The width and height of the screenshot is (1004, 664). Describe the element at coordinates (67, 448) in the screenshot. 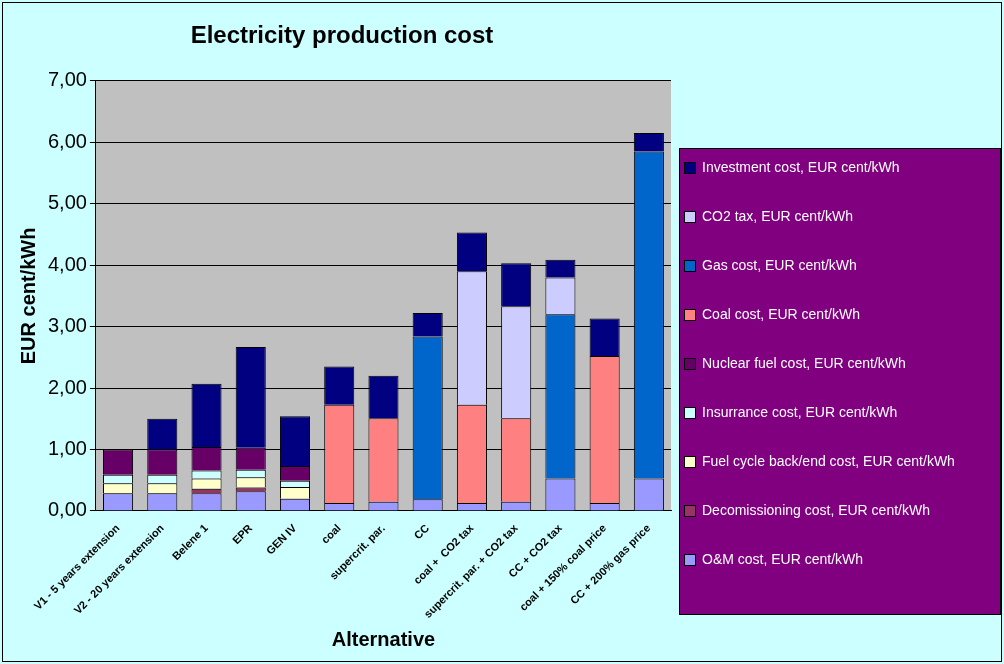

I see `y-tick-label: 1,00` at that location.